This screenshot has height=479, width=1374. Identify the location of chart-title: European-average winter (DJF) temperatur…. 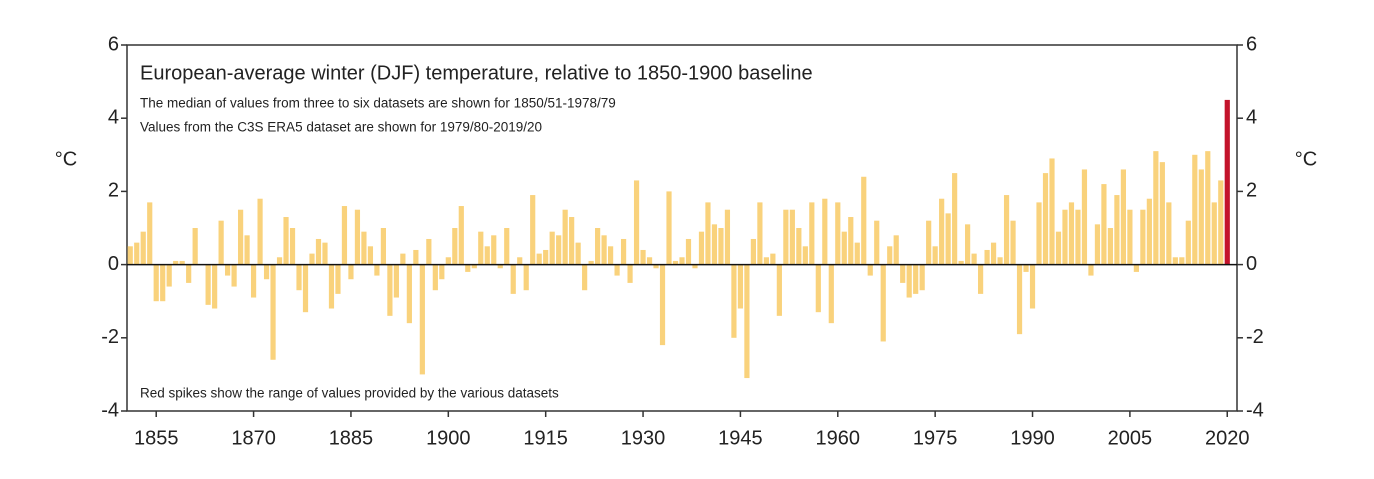
(476, 73).